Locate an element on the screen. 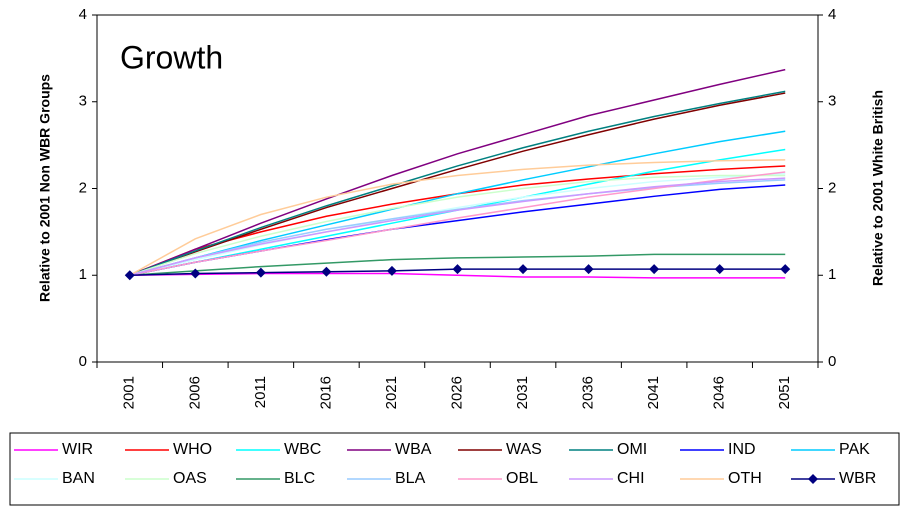 Image resolution: width=900 pixels, height=525 pixels. legend-label: WAS is located at coordinates (524, 449).